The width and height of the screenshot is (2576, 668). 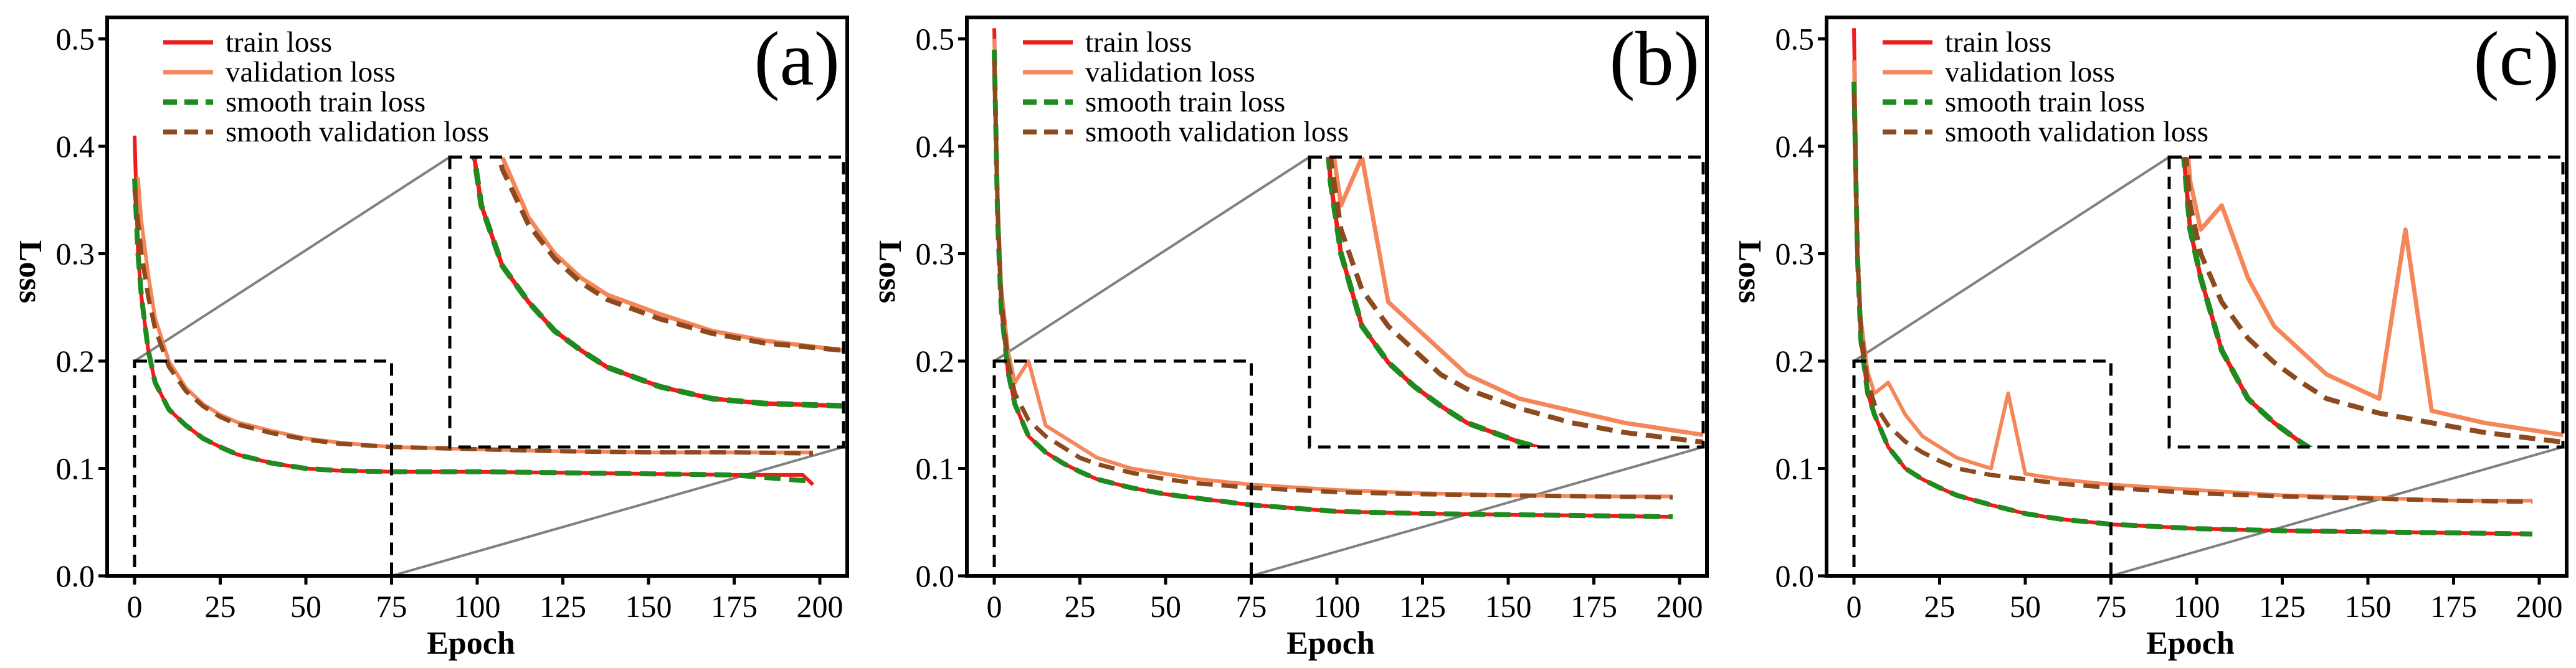 What do you see at coordinates (2516, 59) in the screenshot?
I see `panel-letter: (c)` at bounding box center [2516, 59].